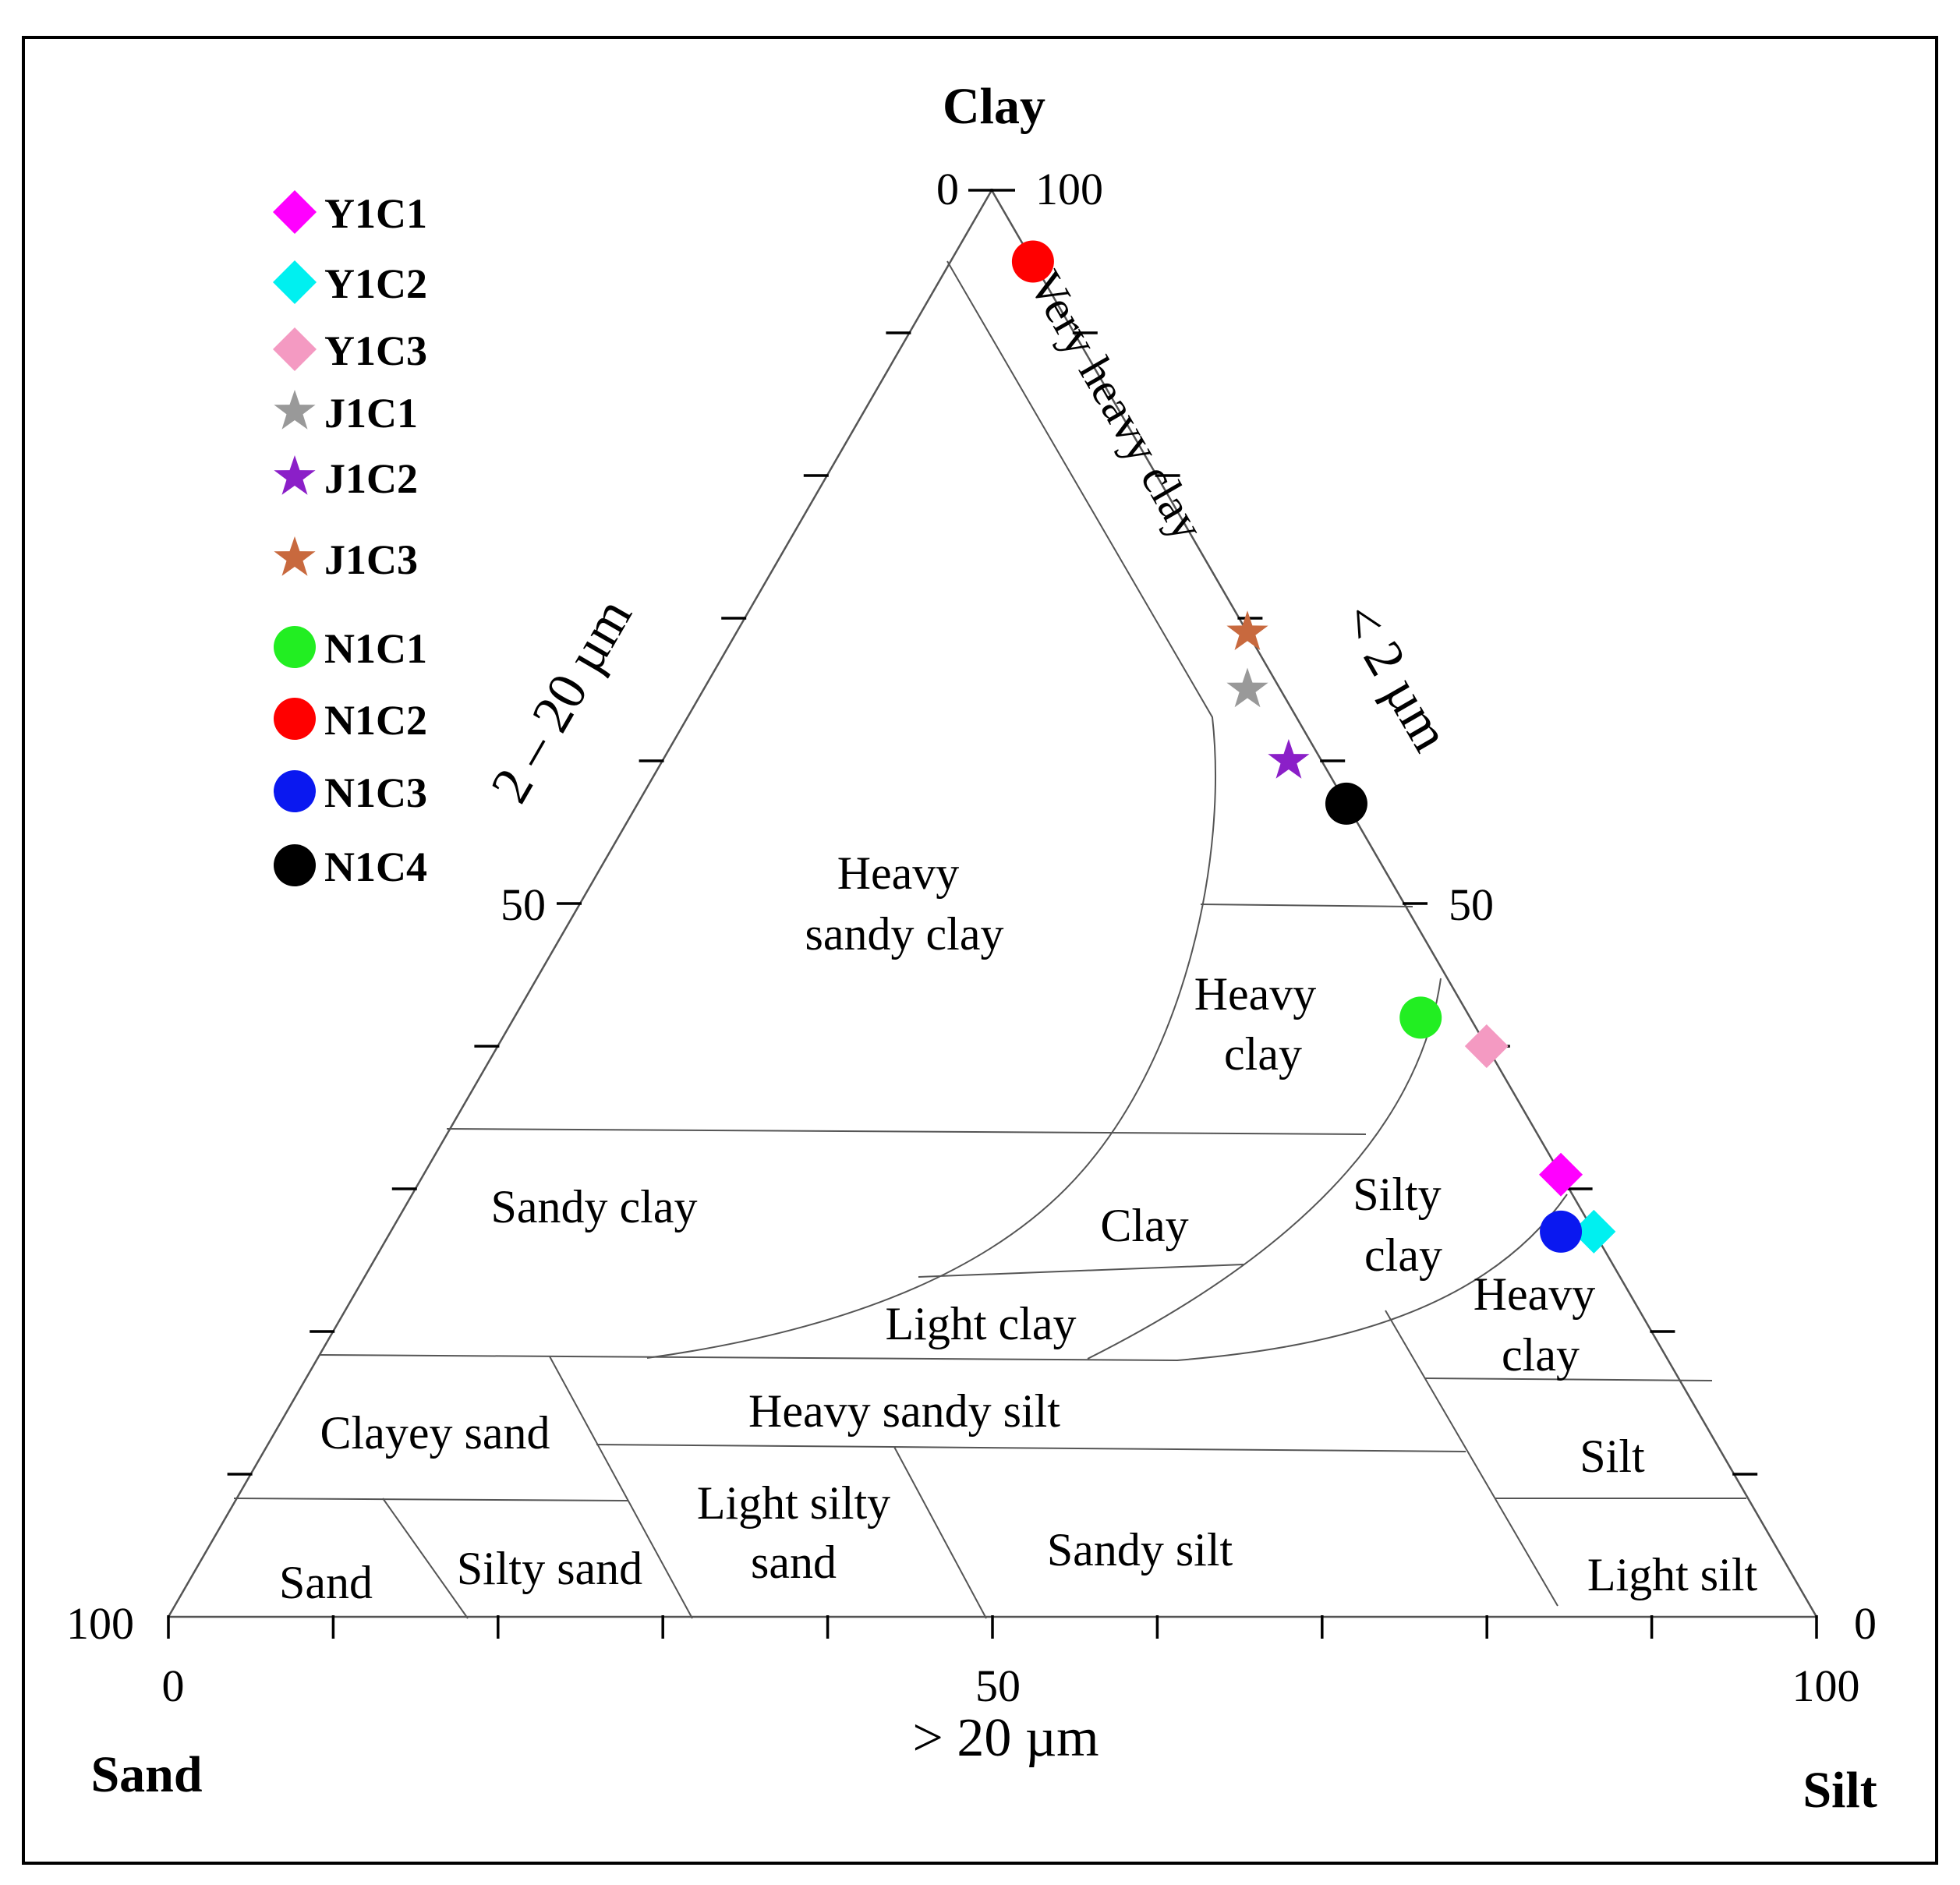  Describe the element at coordinates (295, 349) in the screenshot. I see `legend-marker-y1c3` at that location.